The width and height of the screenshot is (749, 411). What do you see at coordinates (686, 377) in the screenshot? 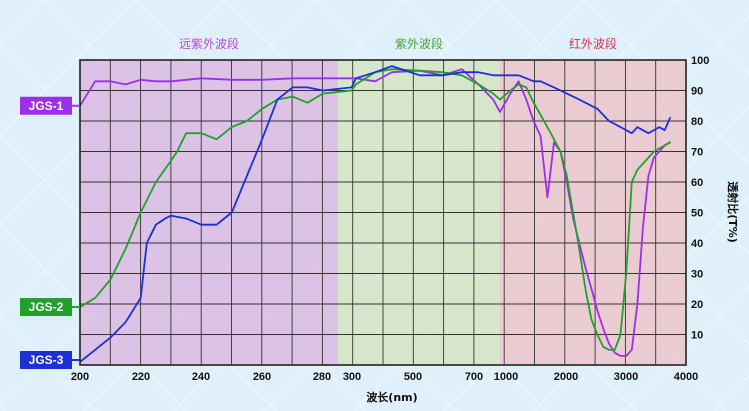
I see `x-tick-label: 4000` at bounding box center [686, 377].